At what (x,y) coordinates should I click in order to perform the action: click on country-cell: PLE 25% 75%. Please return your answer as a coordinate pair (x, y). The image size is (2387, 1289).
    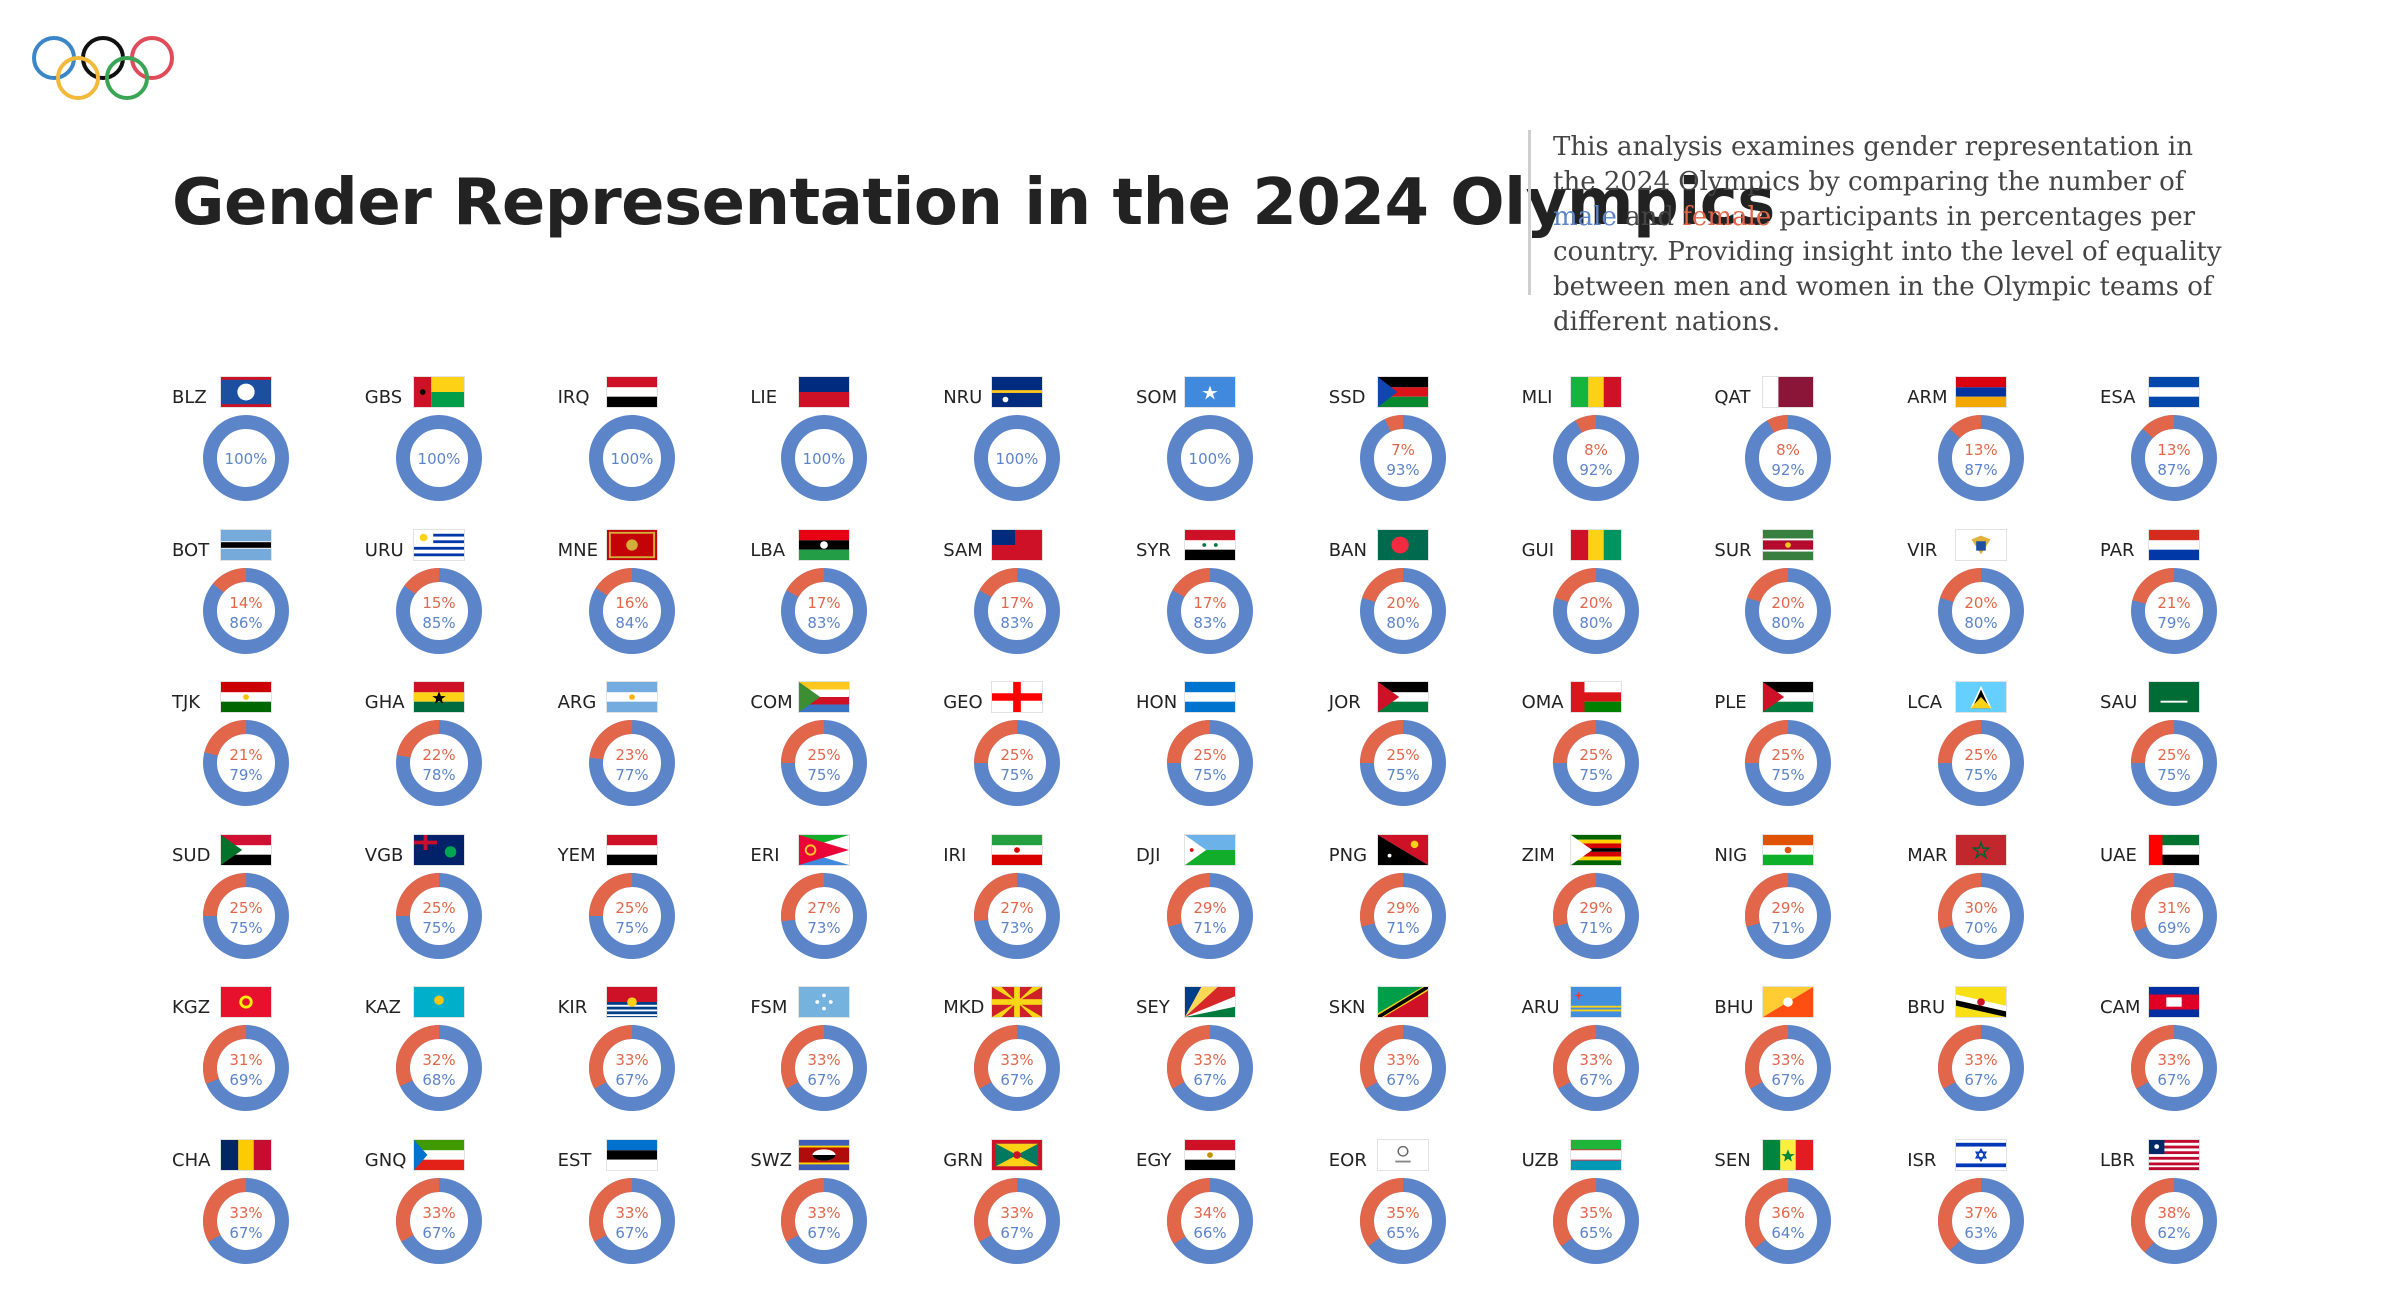
    Looking at the image, I should click on (1799, 756).